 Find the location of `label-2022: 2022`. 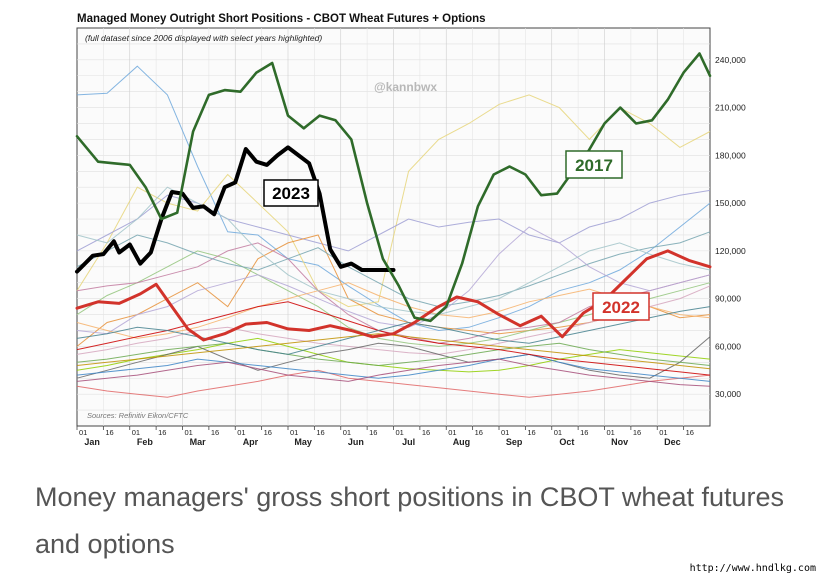

label-2022: 2022 is located at coordinates (621, 306).